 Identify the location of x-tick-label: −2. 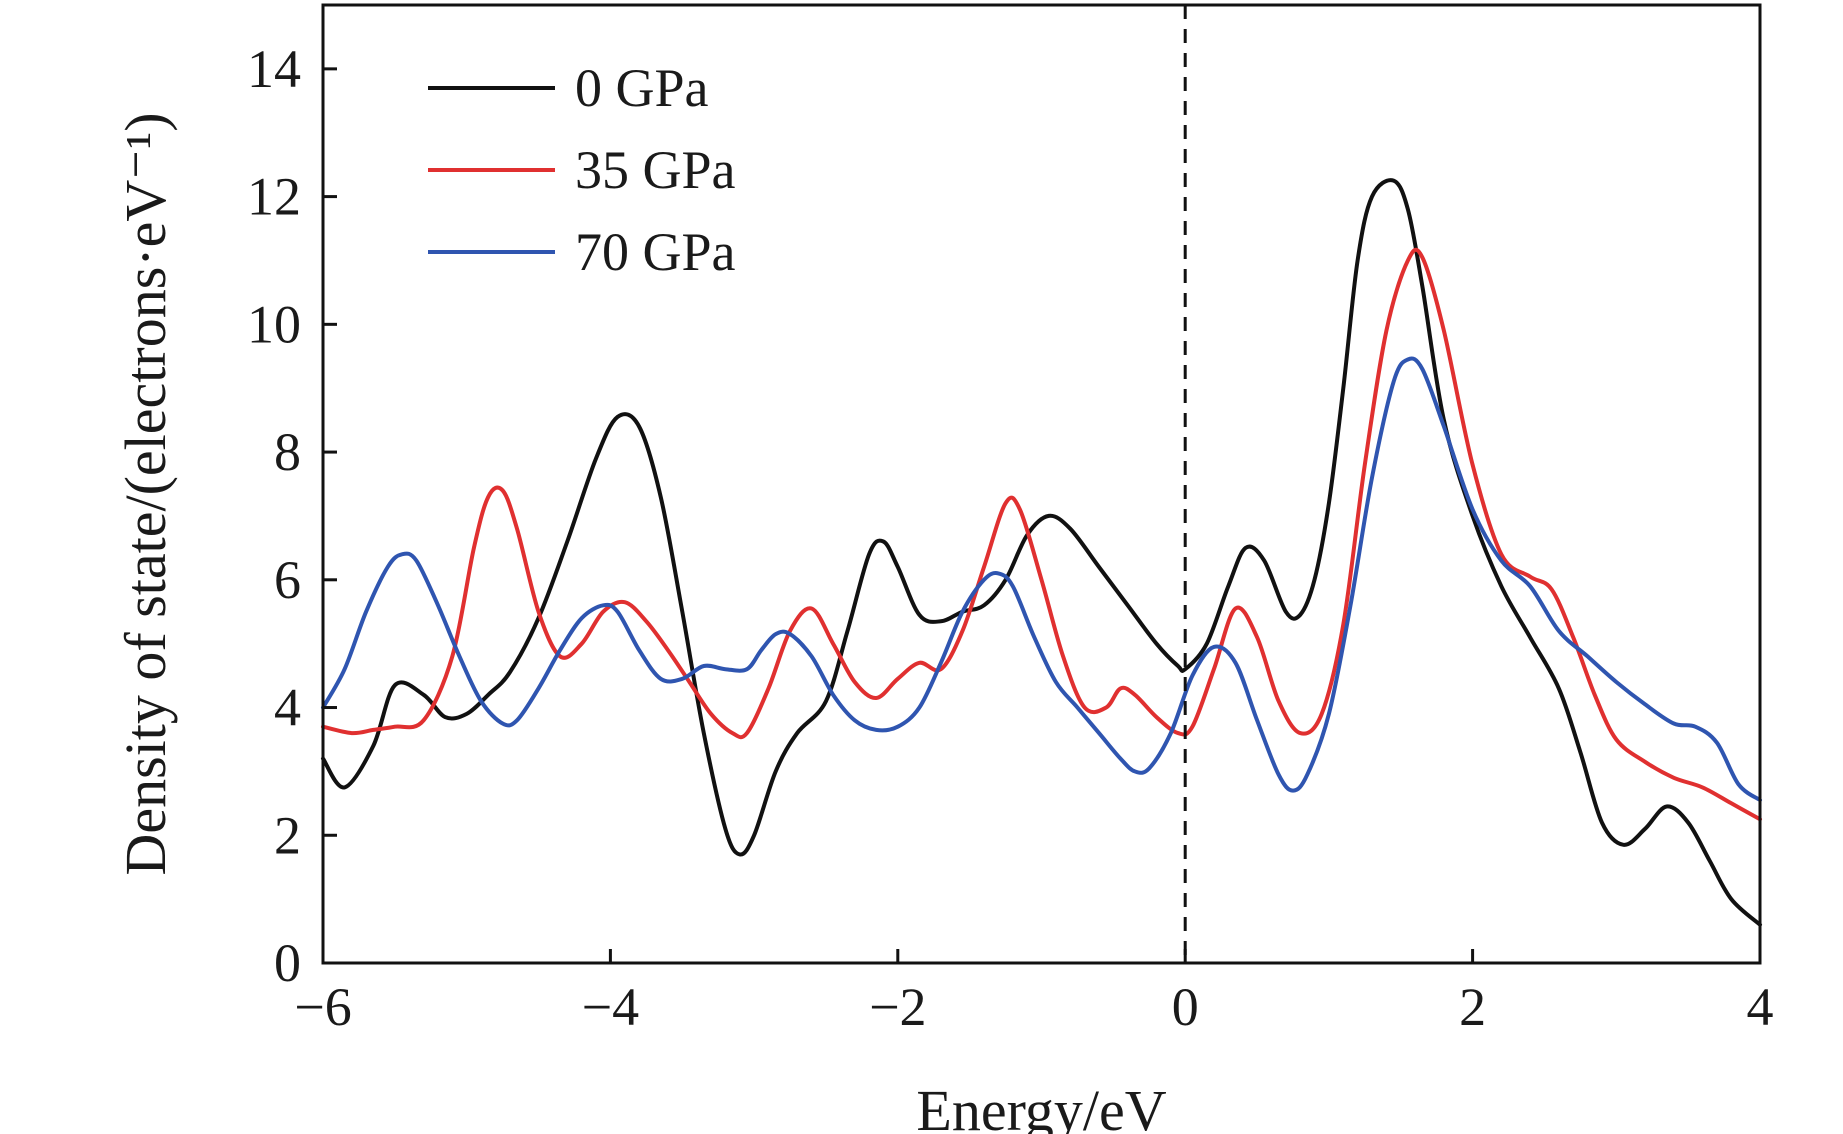
(897, 1007).